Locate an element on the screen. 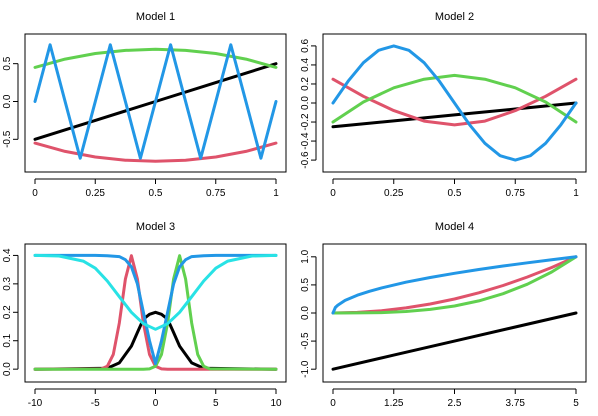  y-tick-label: 0.6 is located at coordinates (305, 46).